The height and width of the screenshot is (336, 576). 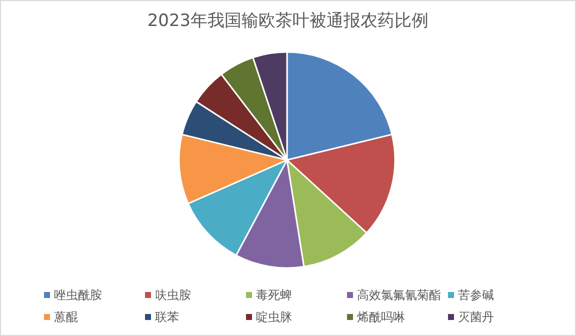 What do you see at coordinates (274, 295) in the screenshot?
I see `legend-label: 毒死蜱` at bounding box center [274, 295].